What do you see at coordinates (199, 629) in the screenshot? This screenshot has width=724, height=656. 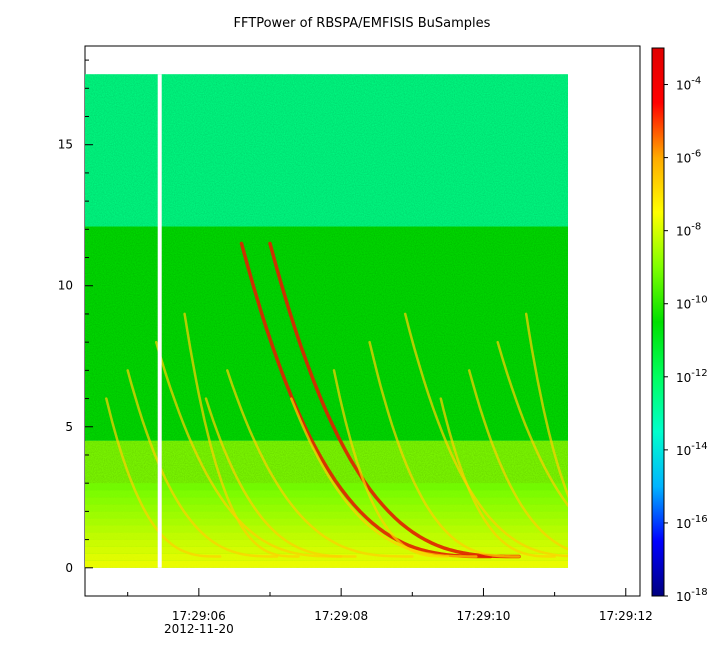 I see `x-date-label: 2012-11-20` at bounding box center [199, 629].